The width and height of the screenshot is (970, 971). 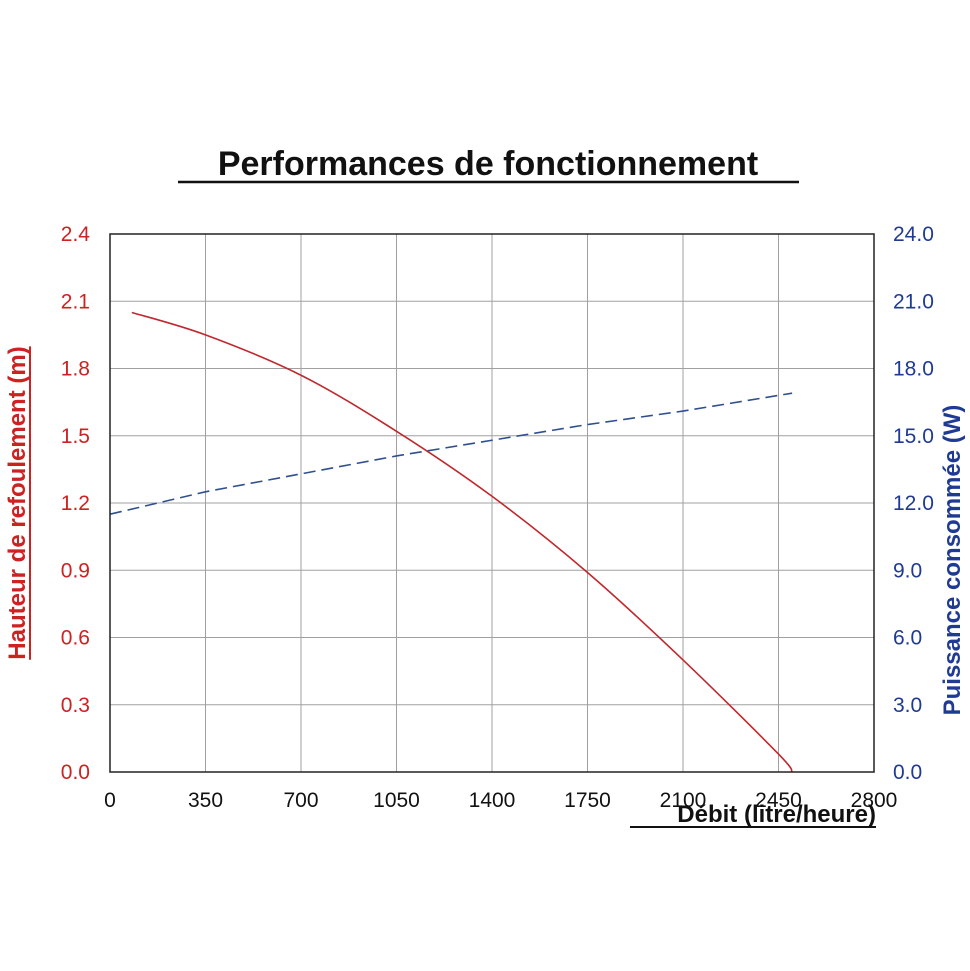 I want to click on chart-title: Performances de fonctionnement, so click(x=488, y=164).